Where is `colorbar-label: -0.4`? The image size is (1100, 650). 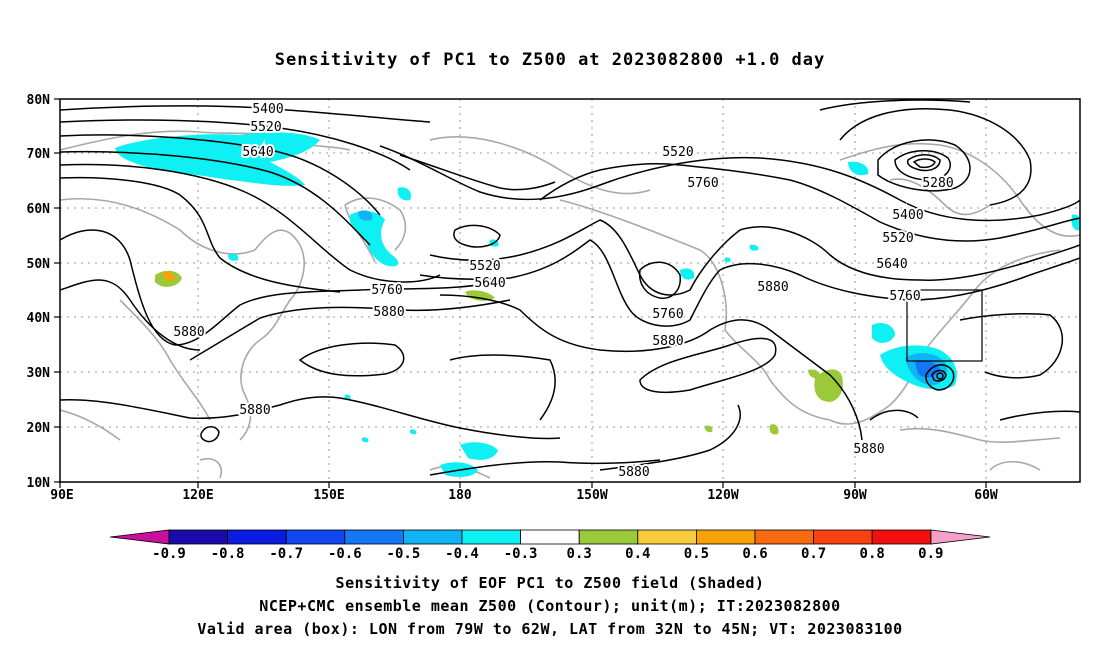
colorbar-label: -0.4 is located at coordinates (462, 554).